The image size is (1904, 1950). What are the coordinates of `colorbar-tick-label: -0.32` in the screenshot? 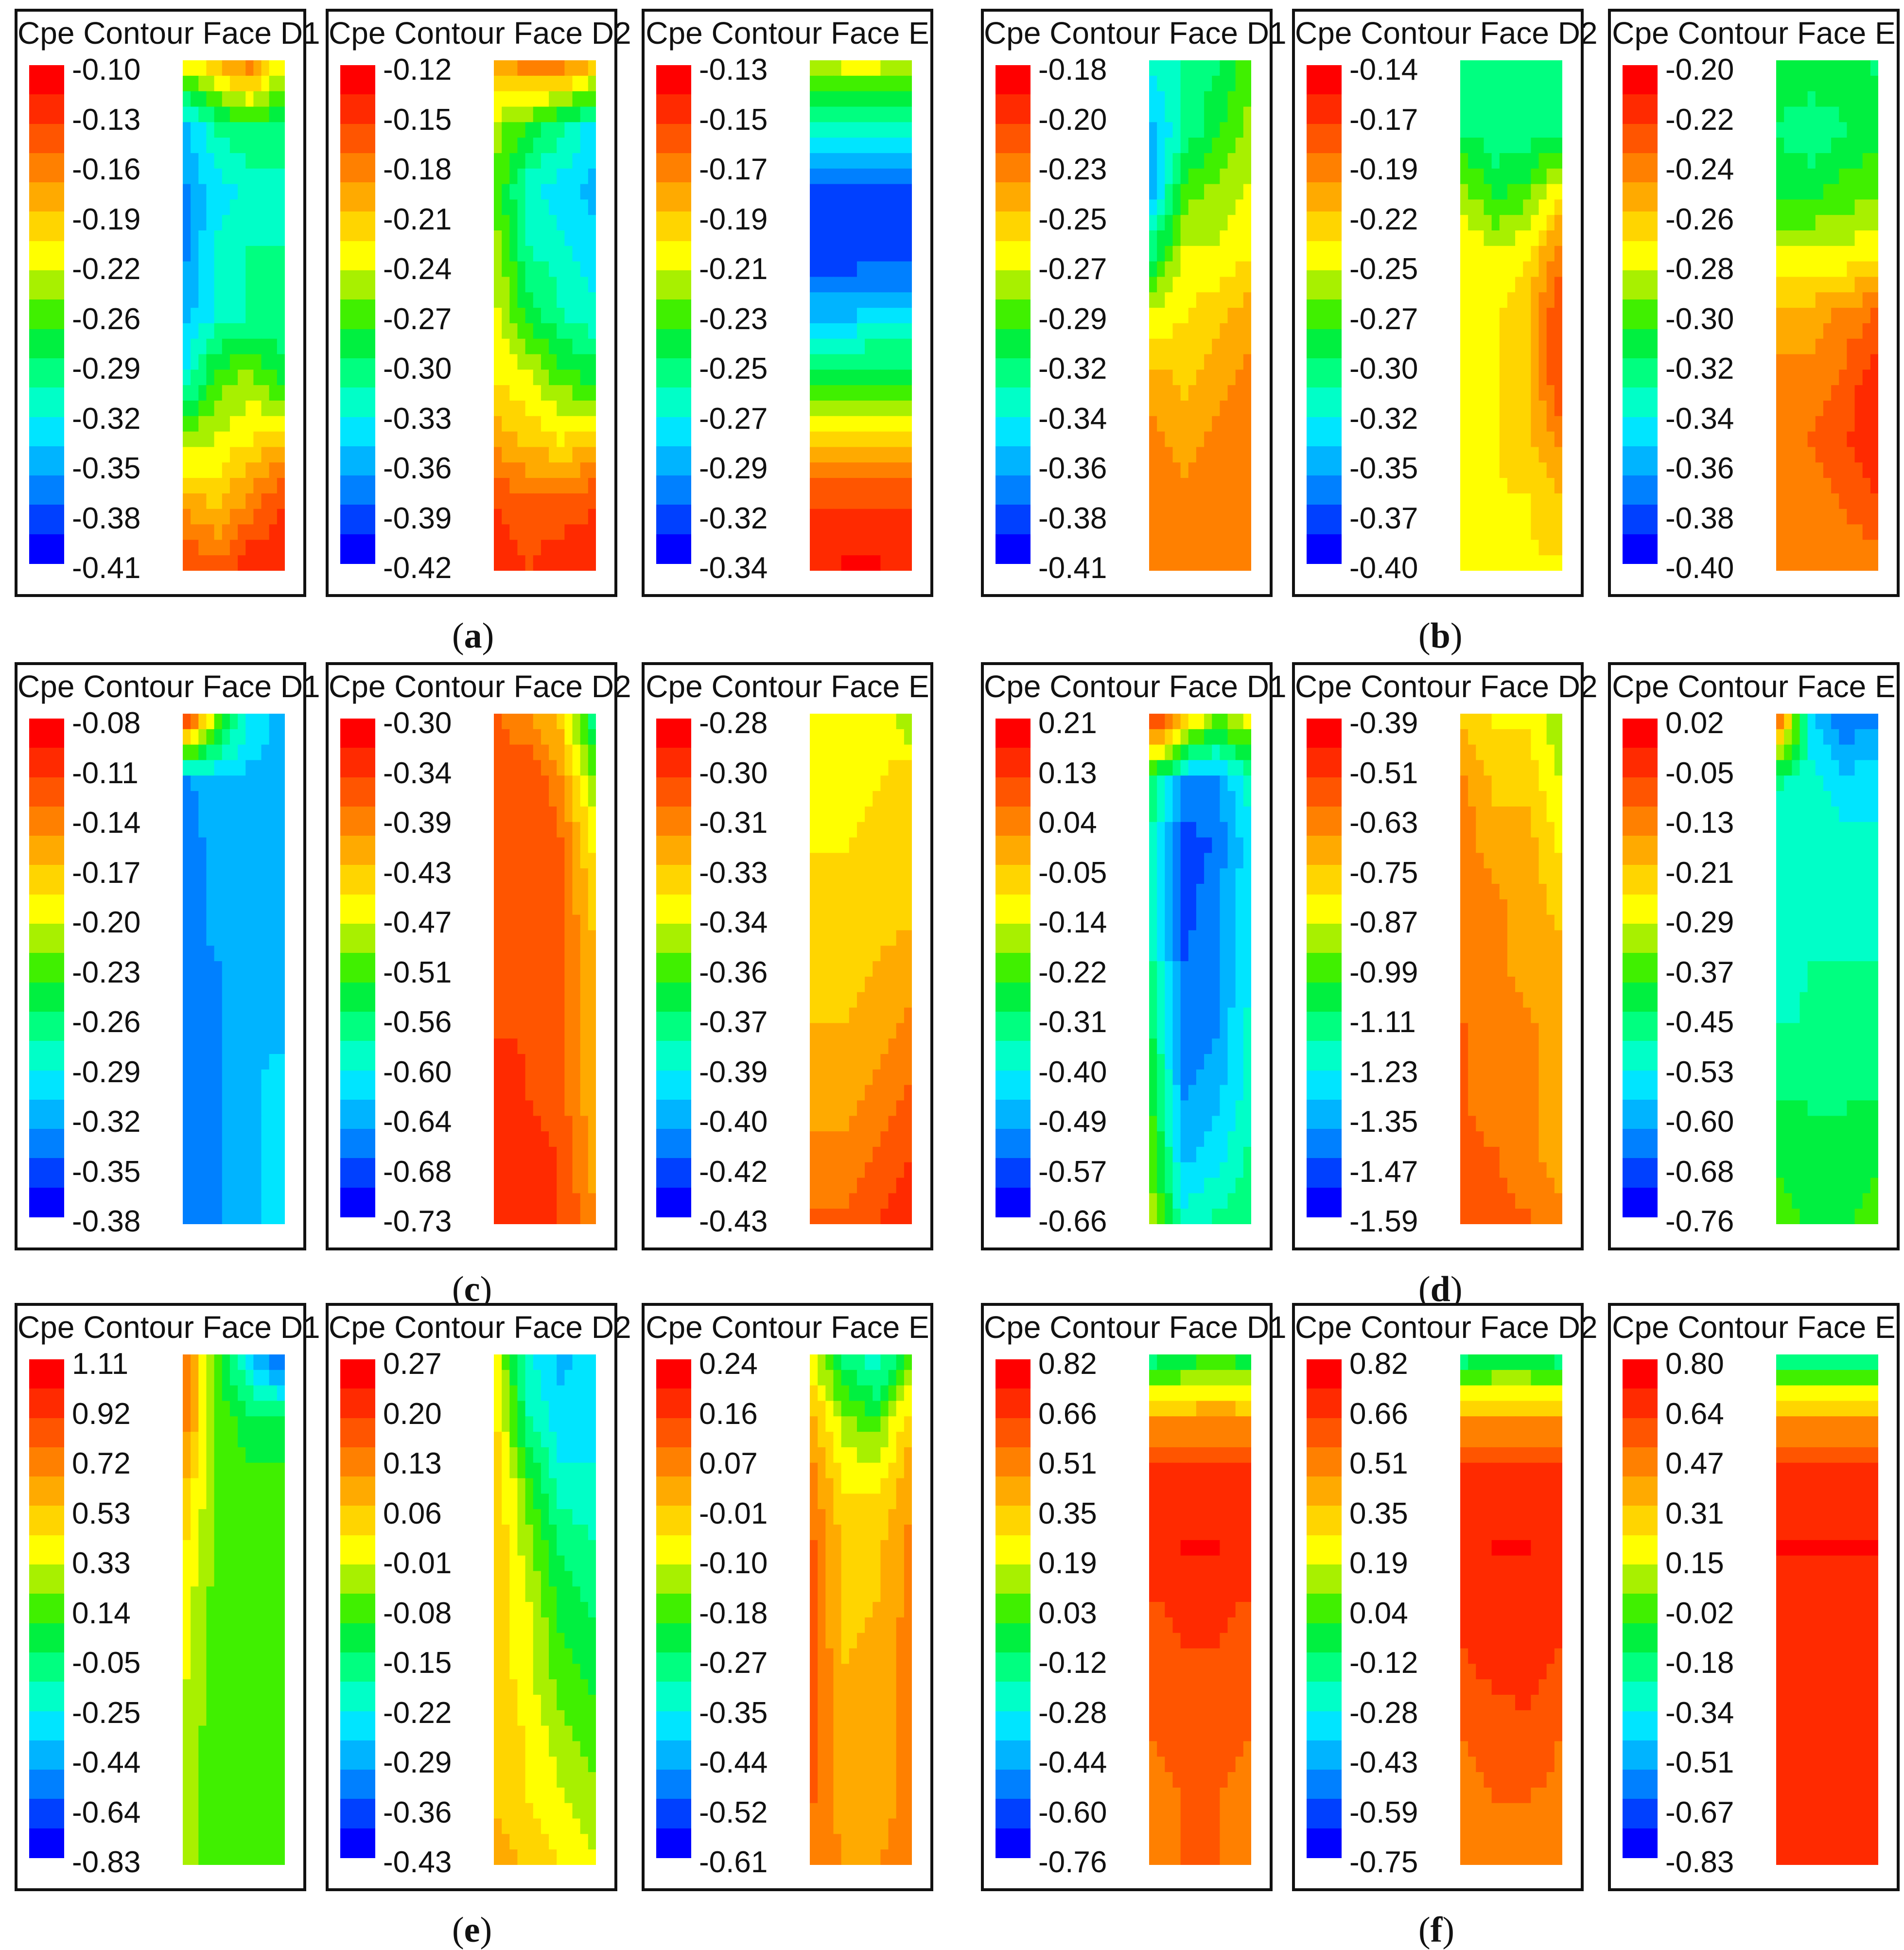 It's located at (1383, 419).